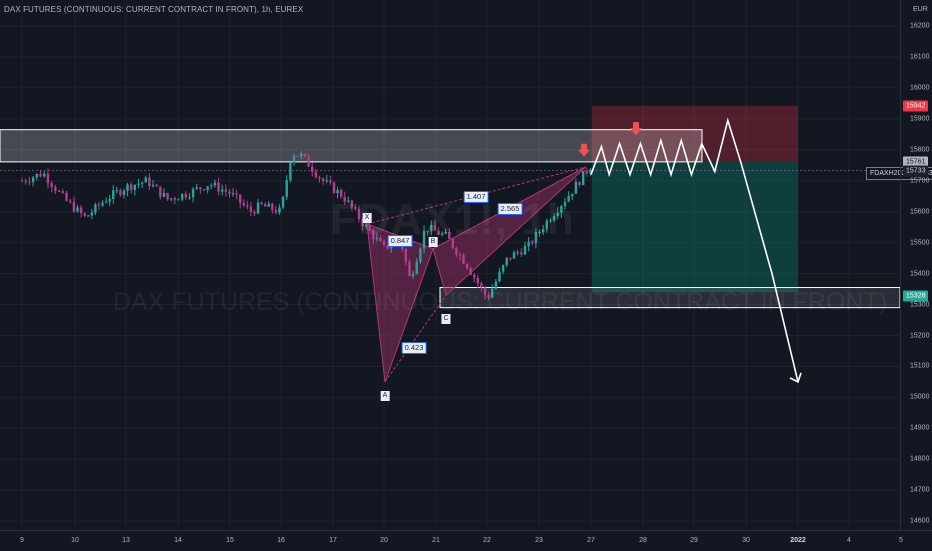 This screenshot has height=551, width=932. I want to click on price-tick-label: 16100, so click(920, 57).